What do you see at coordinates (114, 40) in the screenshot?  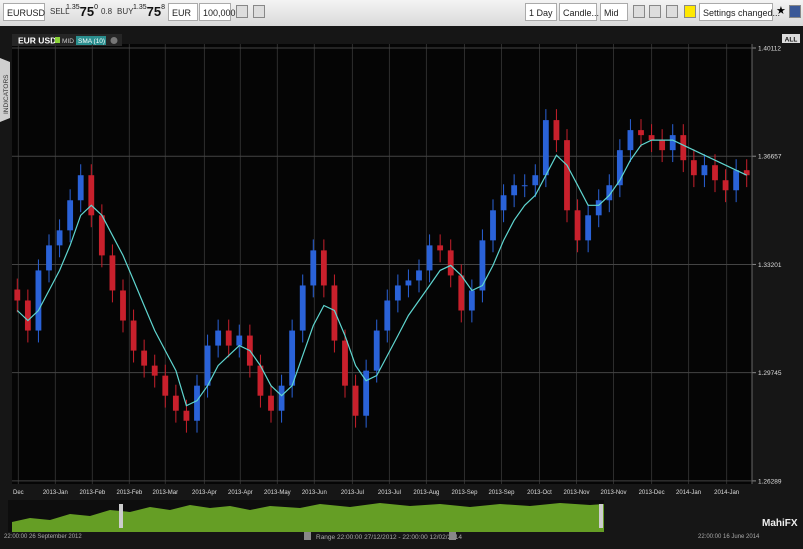 I see `indicator-close` at bounding box center [114, 40].